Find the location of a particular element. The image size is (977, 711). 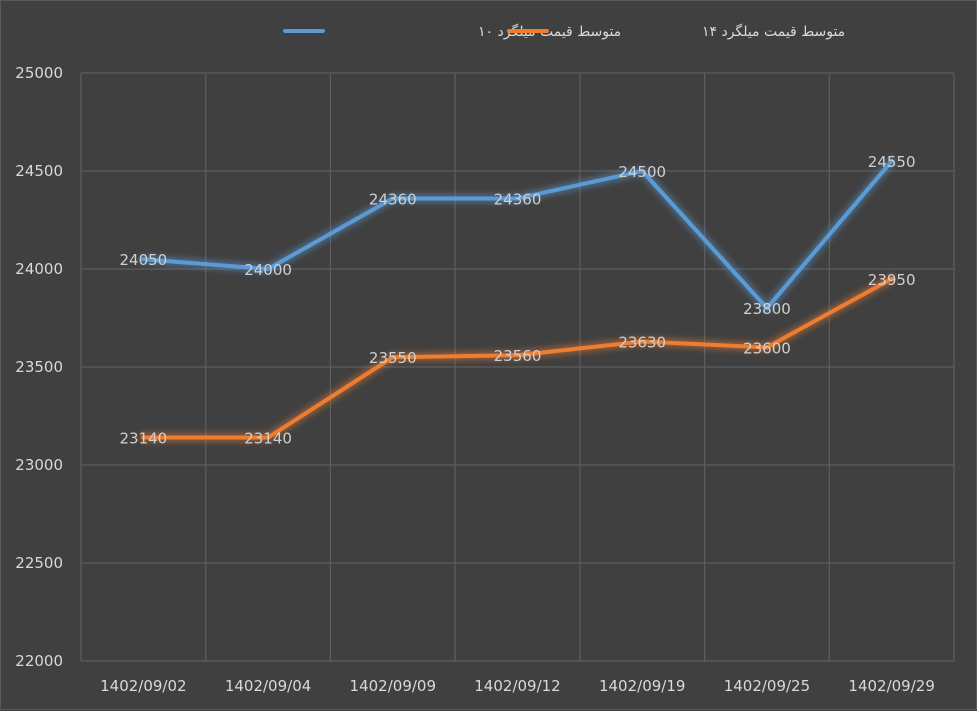

x-tick-label: 1402/09/04 is located at coordinates (268, 686).